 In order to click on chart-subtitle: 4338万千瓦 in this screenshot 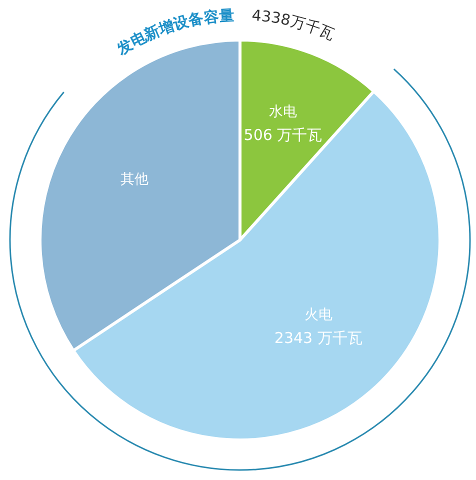, I will do `click(294, 25)`.